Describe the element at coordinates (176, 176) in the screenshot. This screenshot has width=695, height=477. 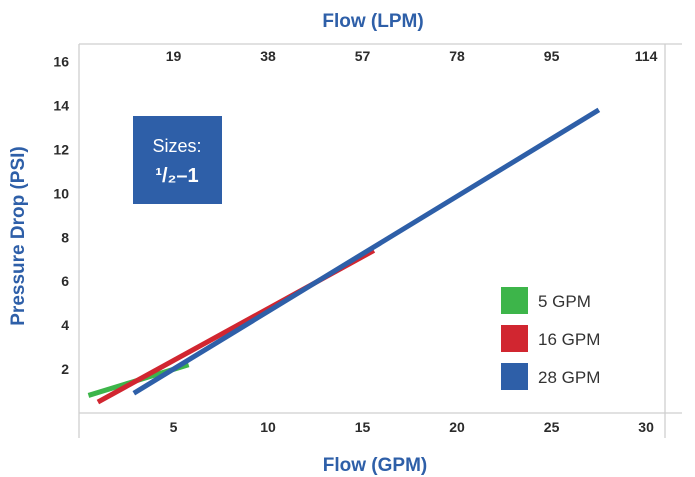
I see `sizes-callout-value: ¹/₂–1` at that location.